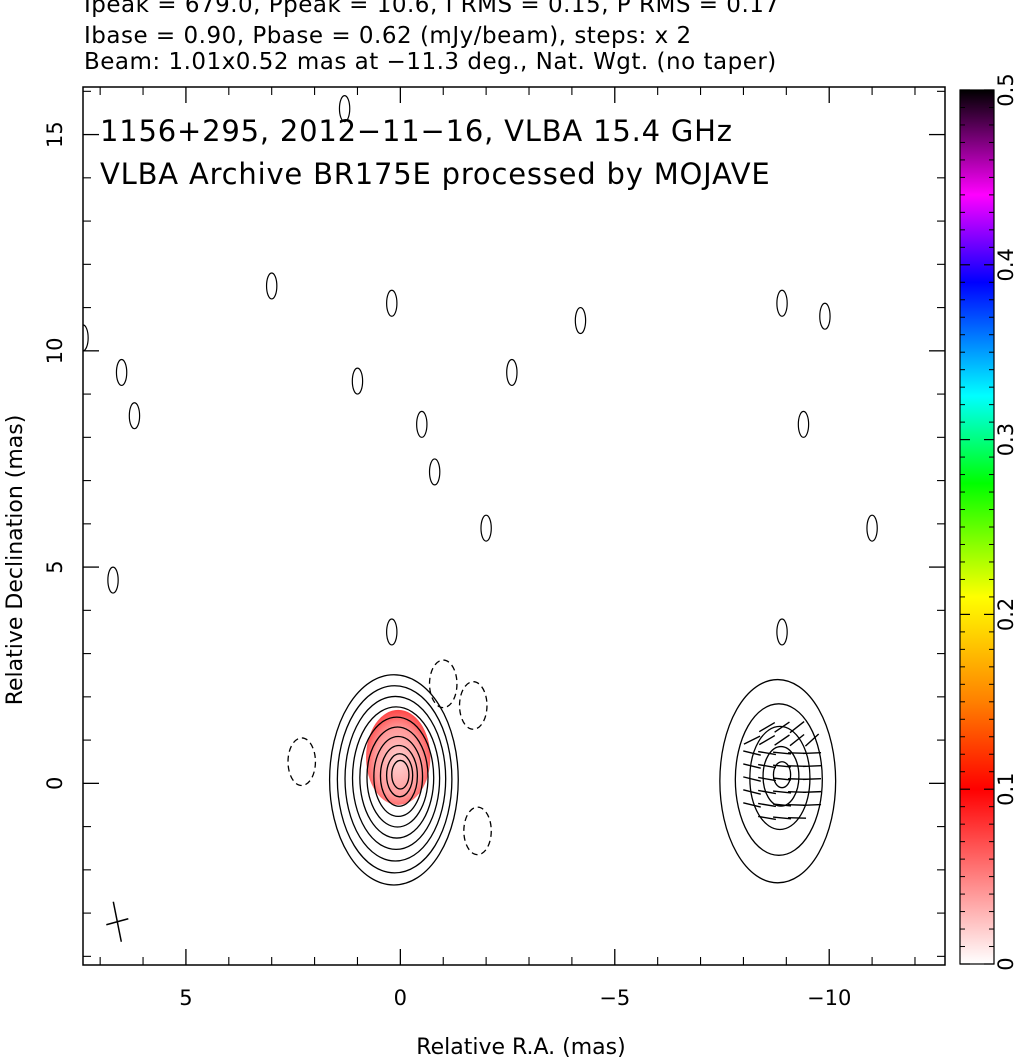 The height and width of the screenshot is (1060, 1021). I want to click on colorbar-tick-label: 0.4, so click(1006, 264).